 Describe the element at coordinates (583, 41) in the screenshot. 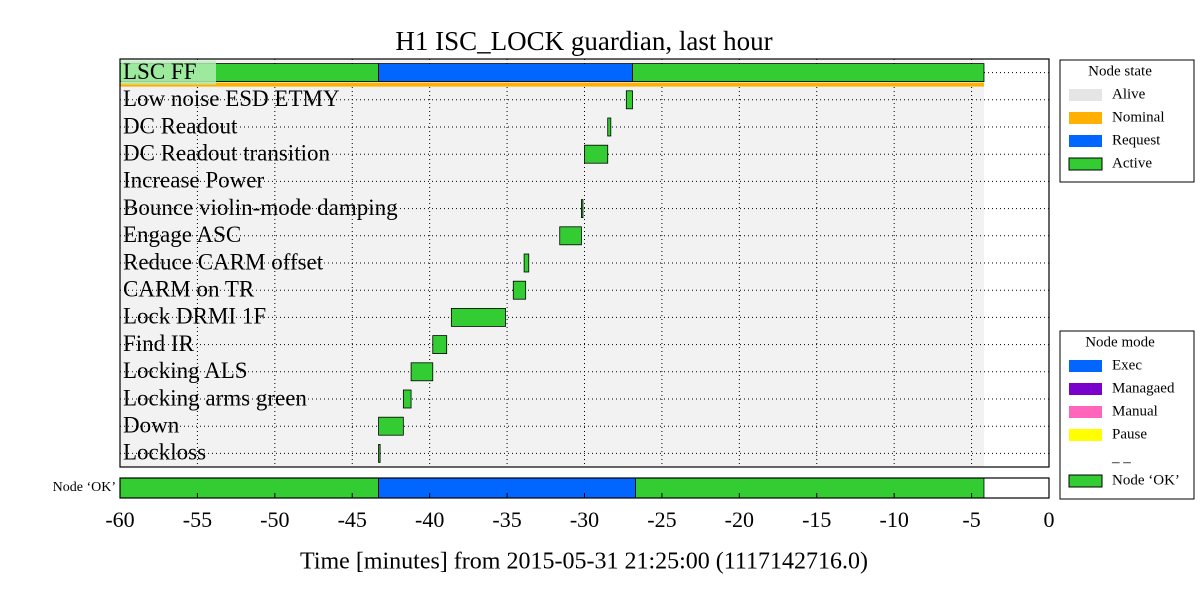

I see `chart-title: H1 ISC_LOCK guardian, last hour` at that location.